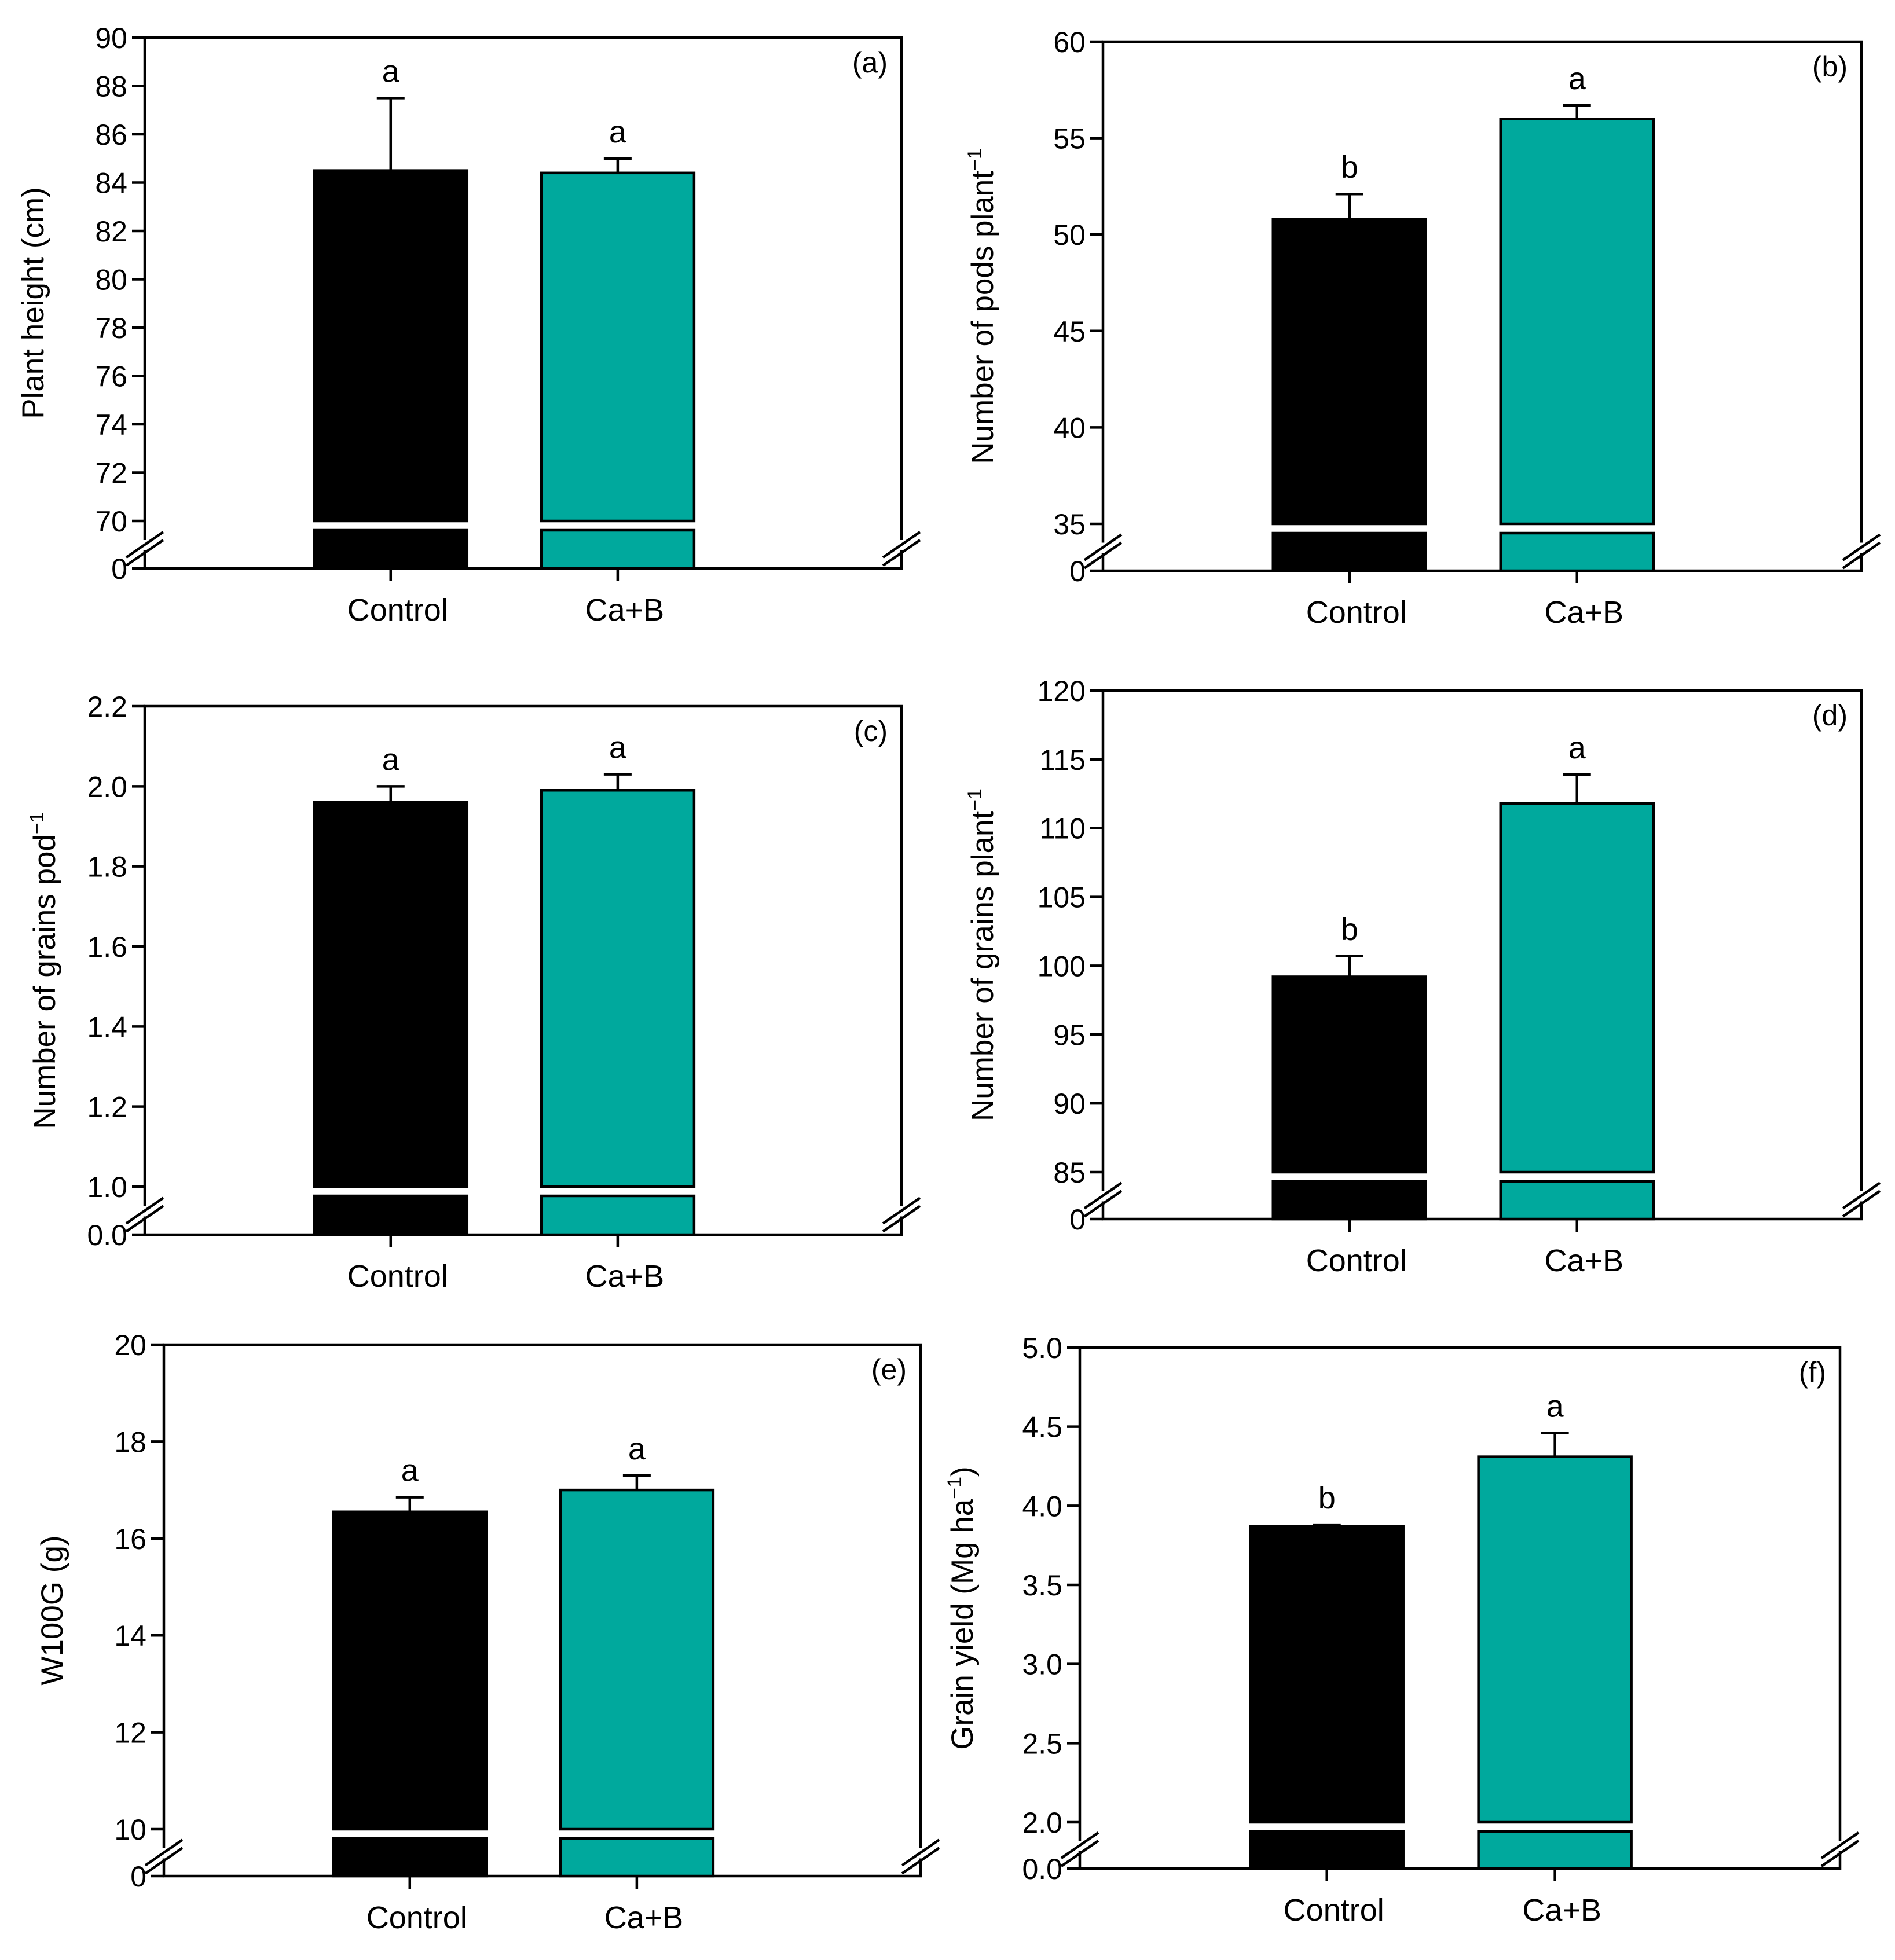 The height and width of the screenshot is (1960, 1895). What do you see at coordinates (1042, 1743) in the screenshot?
I see `y-tick-label: 2.5` at bounding box center [1042, 1743].